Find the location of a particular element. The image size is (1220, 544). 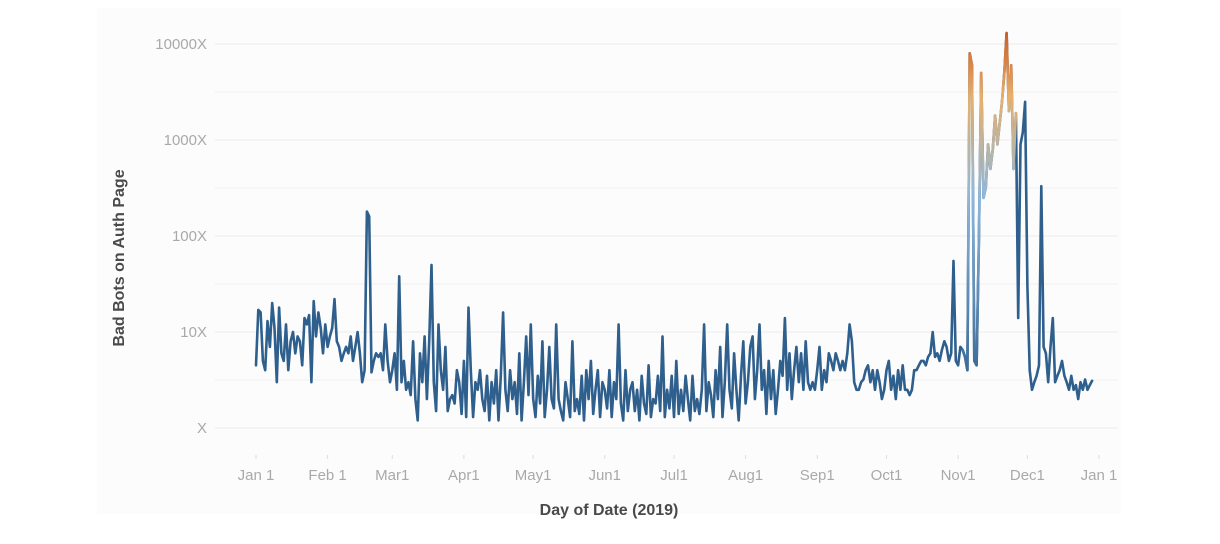

y-tick-label-4: 10000X is located at coordinates (181, 44).